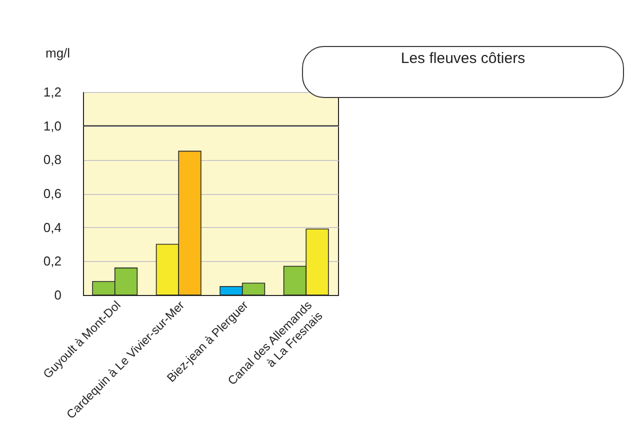 The height and width of the screenshot is (426, 640). What do you see at coordinates (58, 53) in the screenshot?
I see `y-axis-title: mg/l` at bounding box center [58, 53].